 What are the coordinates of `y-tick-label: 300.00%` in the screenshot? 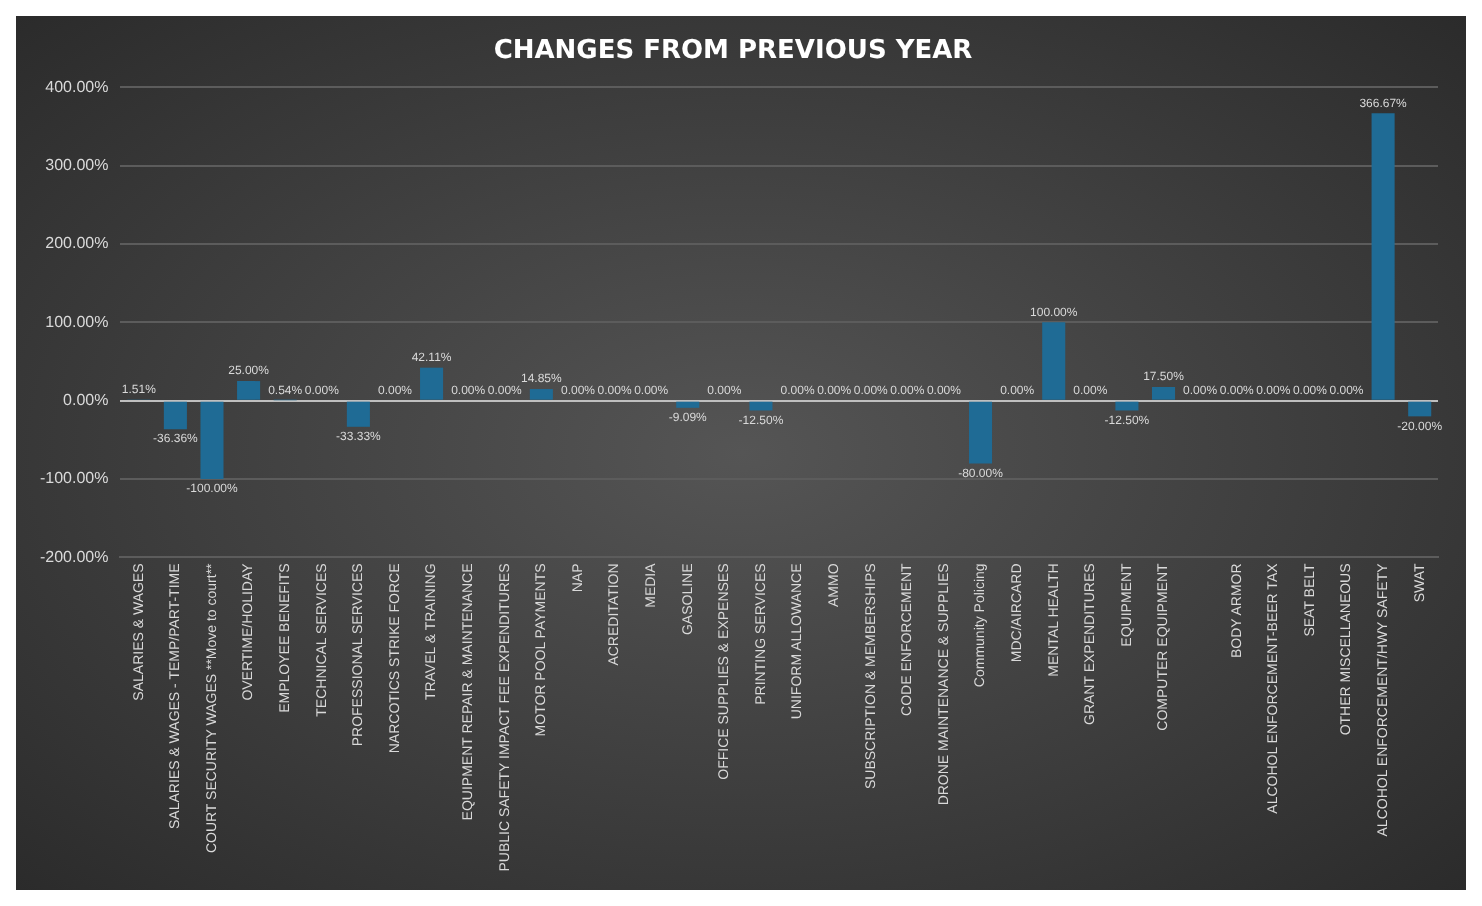 It's located at (77, 164).